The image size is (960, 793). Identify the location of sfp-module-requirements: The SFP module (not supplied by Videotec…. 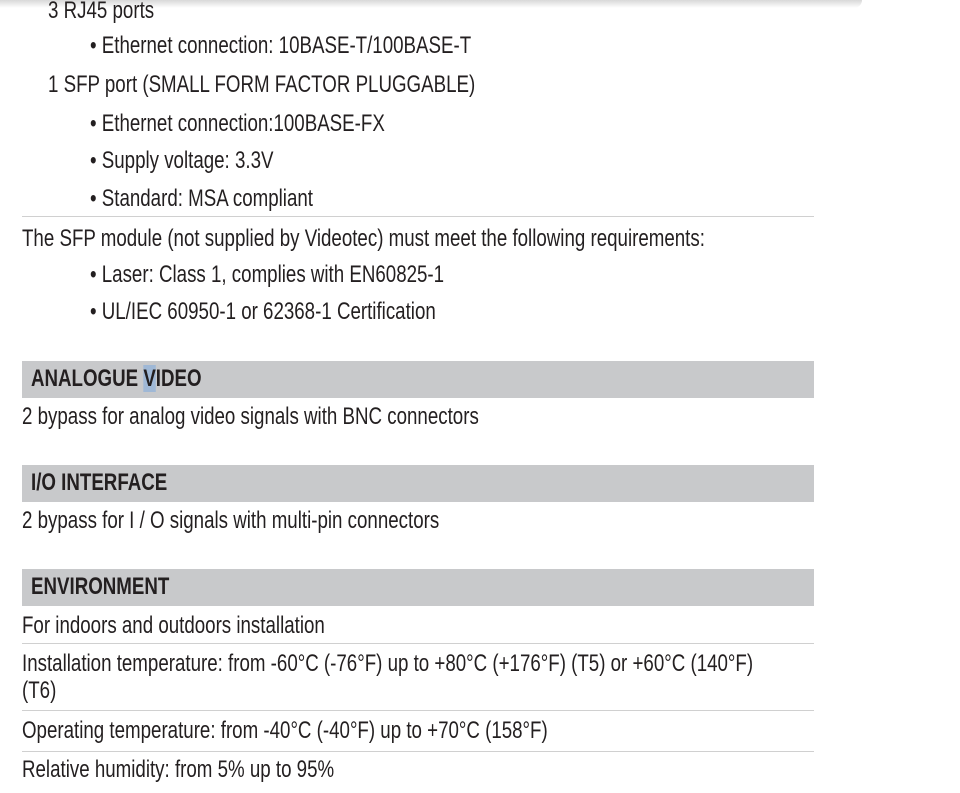
(363, 238).